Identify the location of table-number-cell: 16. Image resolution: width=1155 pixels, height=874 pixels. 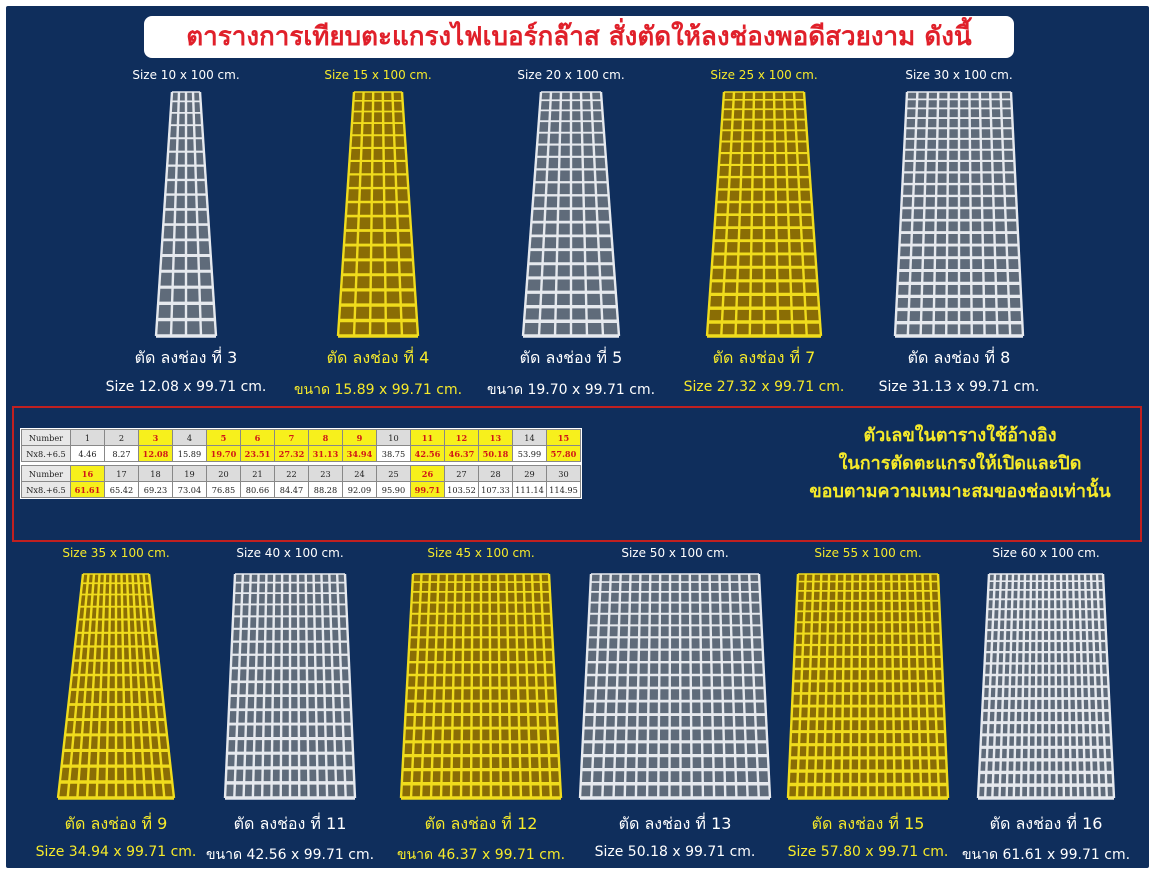
(87, 473).